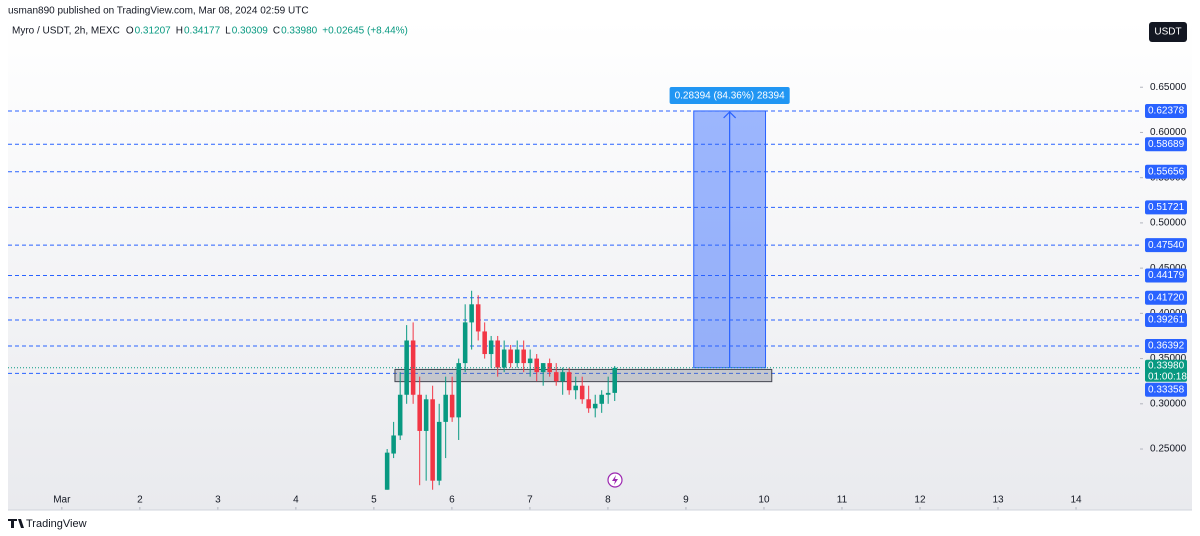  Describe the element at coordinates (1168, 268) in the screenshot. I see `y-tick-label: 0.45000` at that location.